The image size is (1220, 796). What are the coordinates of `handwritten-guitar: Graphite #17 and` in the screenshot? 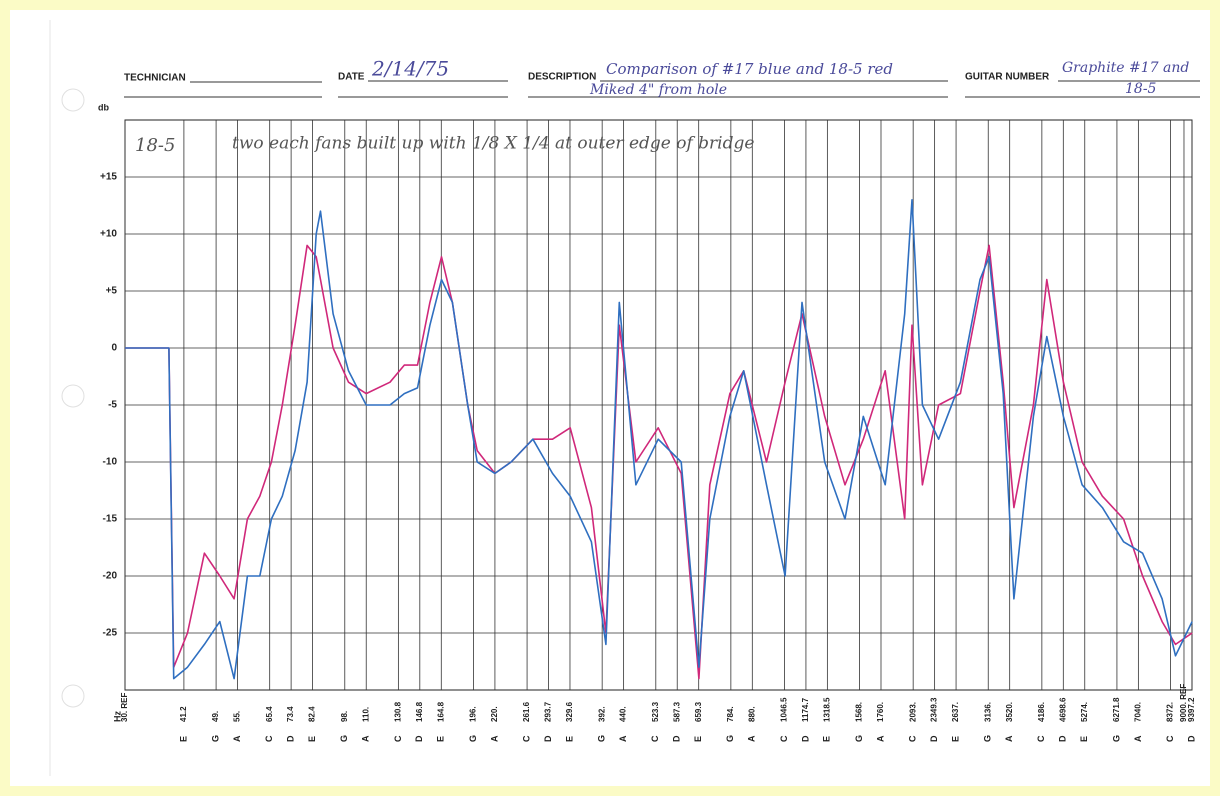 It's located at (1125, 68).